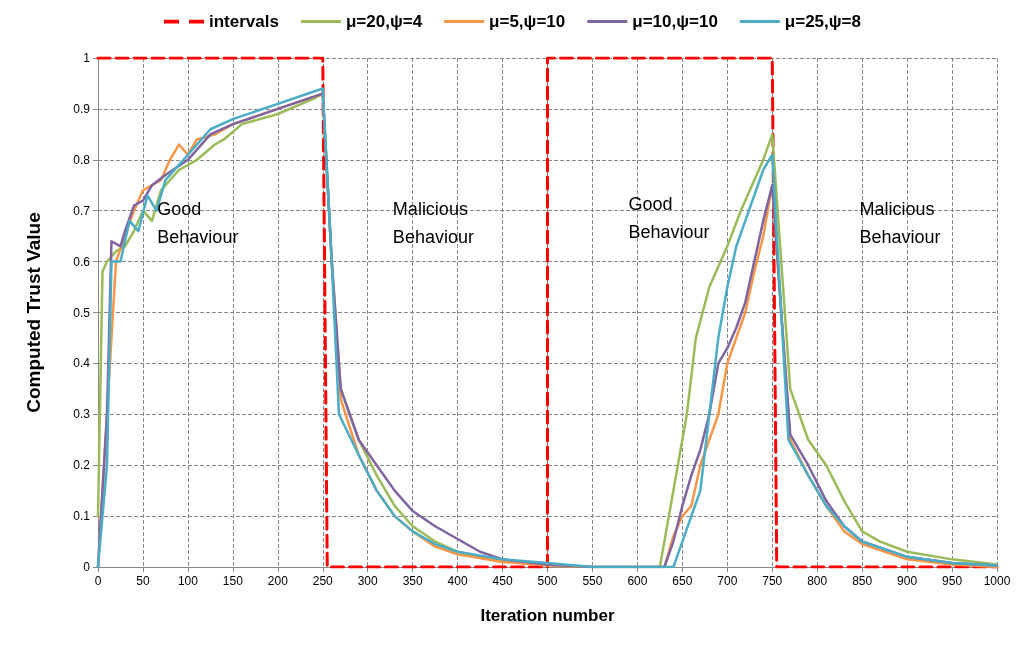  What do you see at coordinates (143, 581) in the screenshot?
I see `x-tick-label: 50` at bounding box center [143, 581].